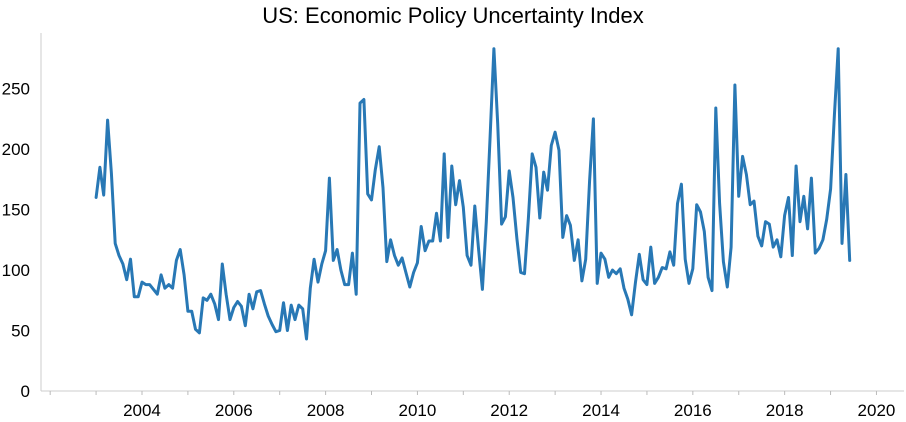 The image size is (906, 422). I want to click on x-tick-label: 2018, so click(785, 410).